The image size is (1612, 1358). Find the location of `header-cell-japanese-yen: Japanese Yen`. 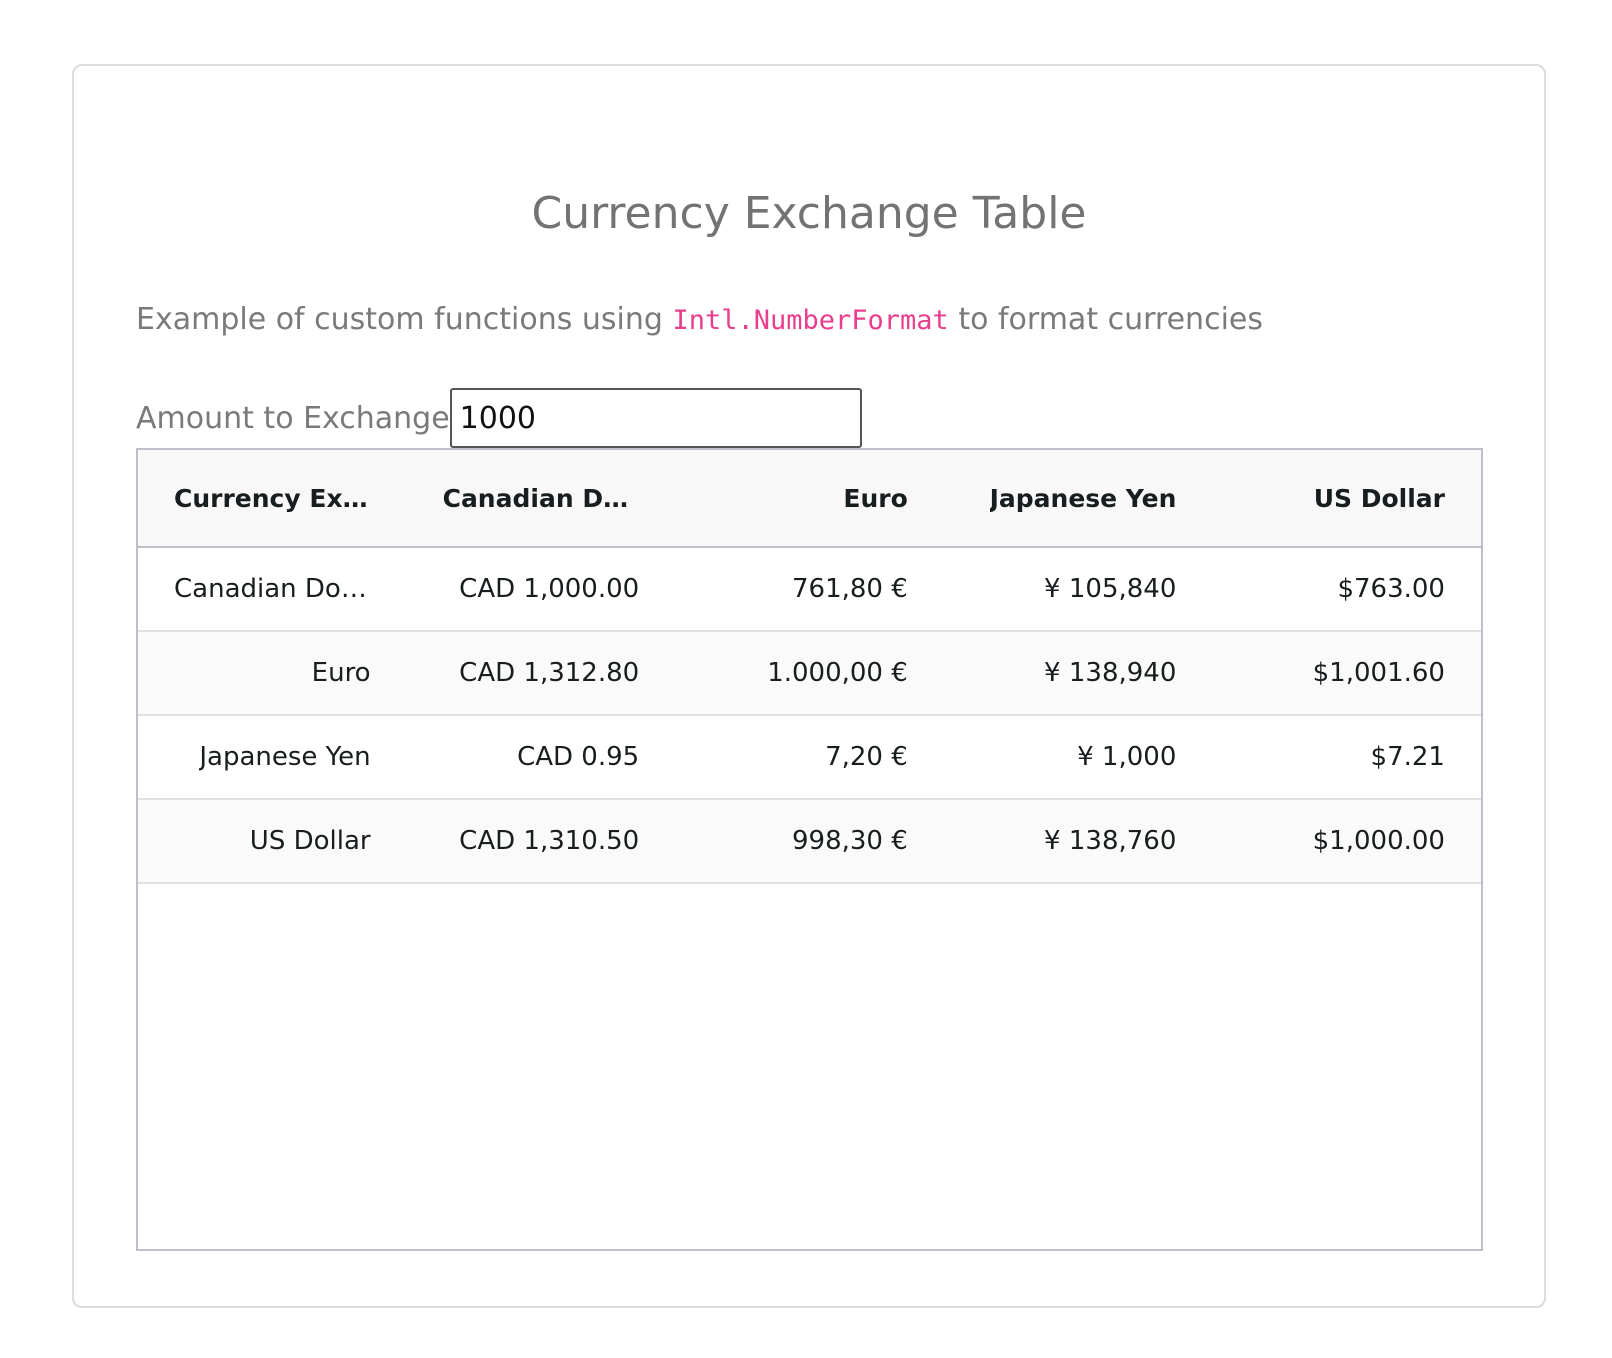

header-cell-japanese-yen: Japanese Yen is located at coordinates (1078, 498).